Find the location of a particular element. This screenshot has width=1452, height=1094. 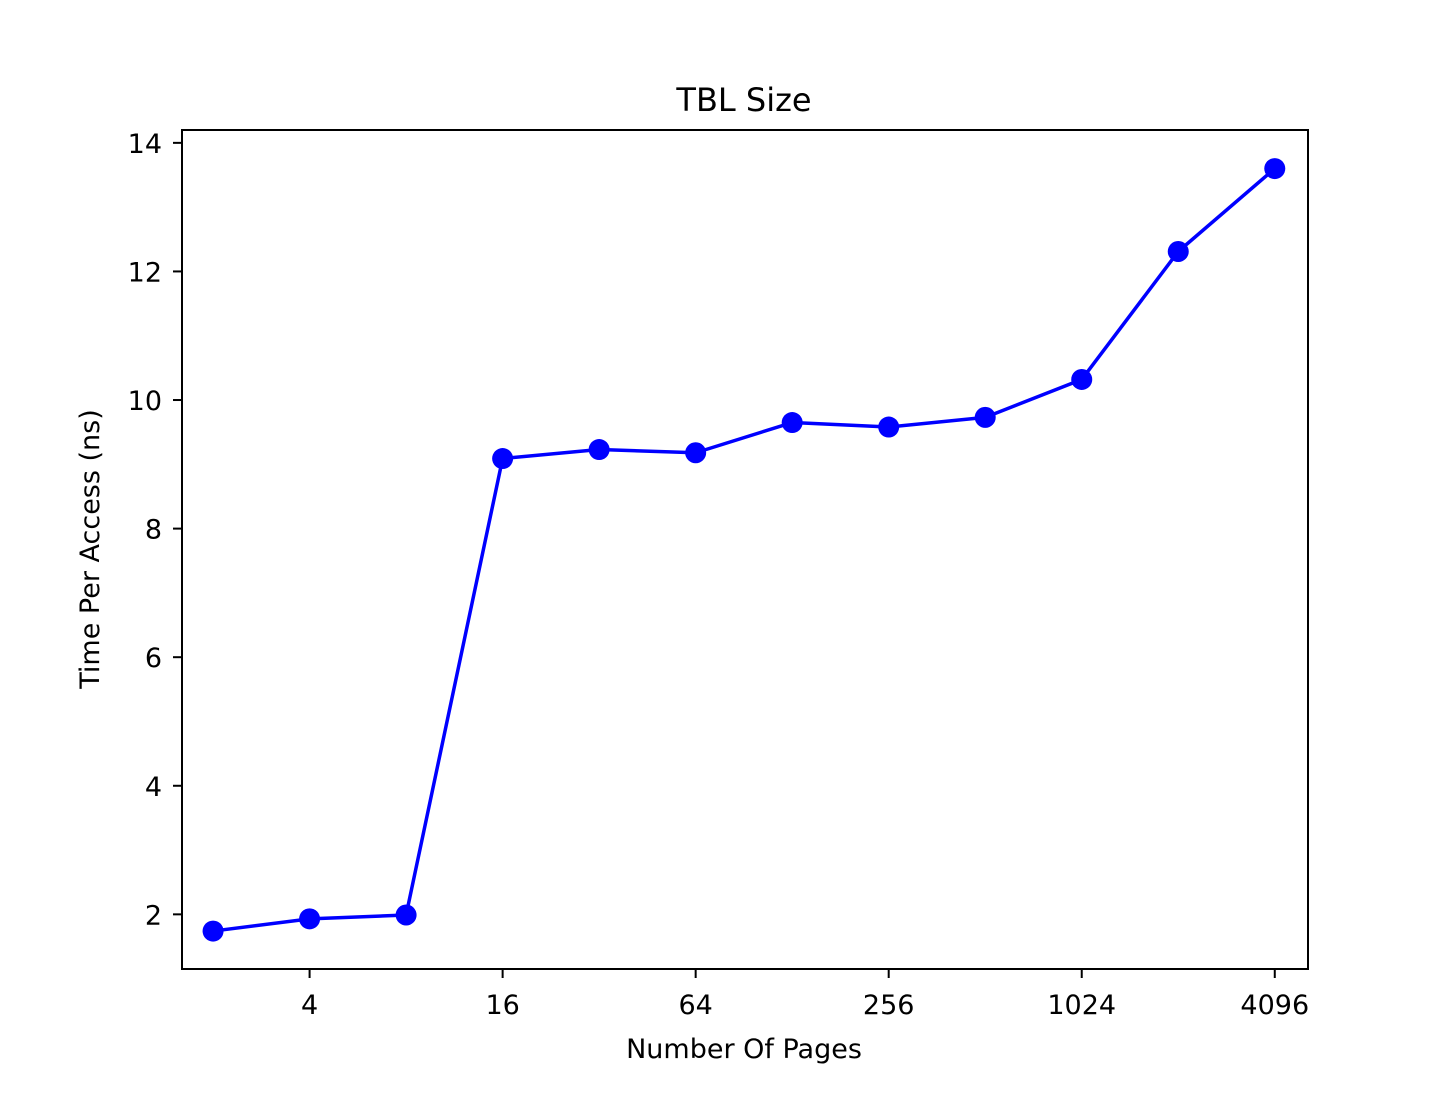

y-tick-label: 12 is located at coordinates (145, 272).